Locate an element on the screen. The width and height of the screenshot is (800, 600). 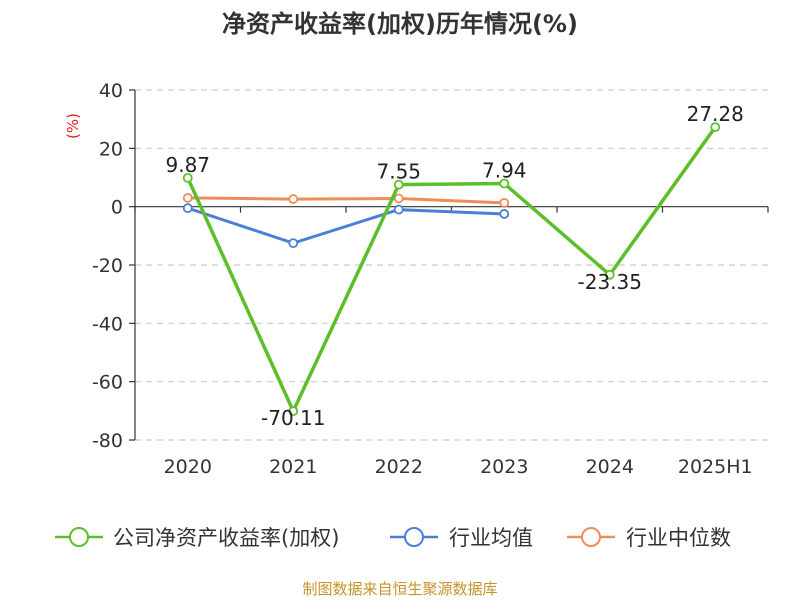
y-tick-label: 20 is located at coordinates (111, 149).